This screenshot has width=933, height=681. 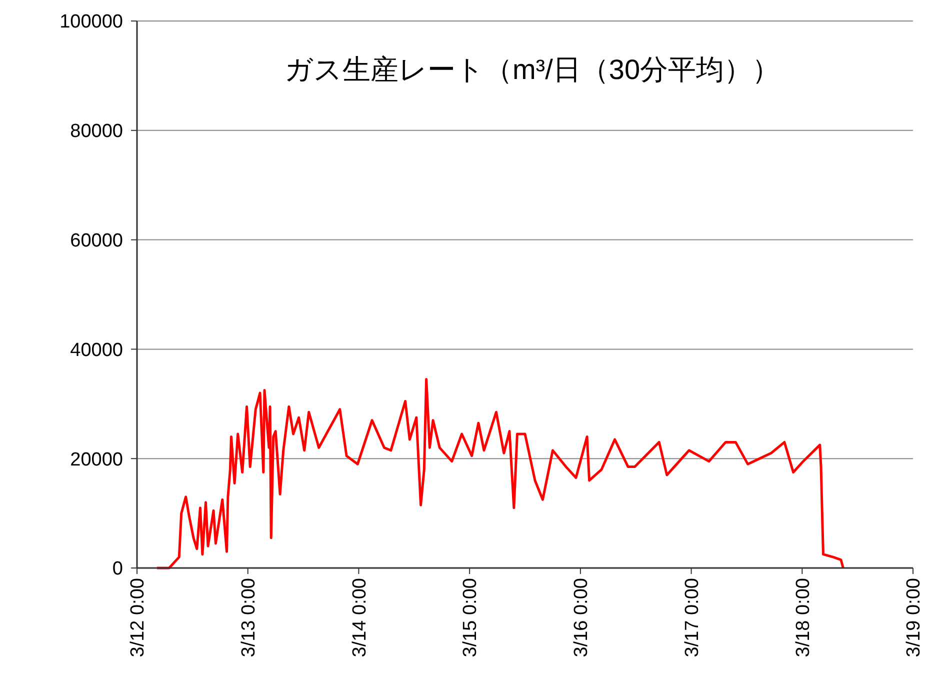 I want to click on y-tick-label: 60000, so click(x=96, y=241).